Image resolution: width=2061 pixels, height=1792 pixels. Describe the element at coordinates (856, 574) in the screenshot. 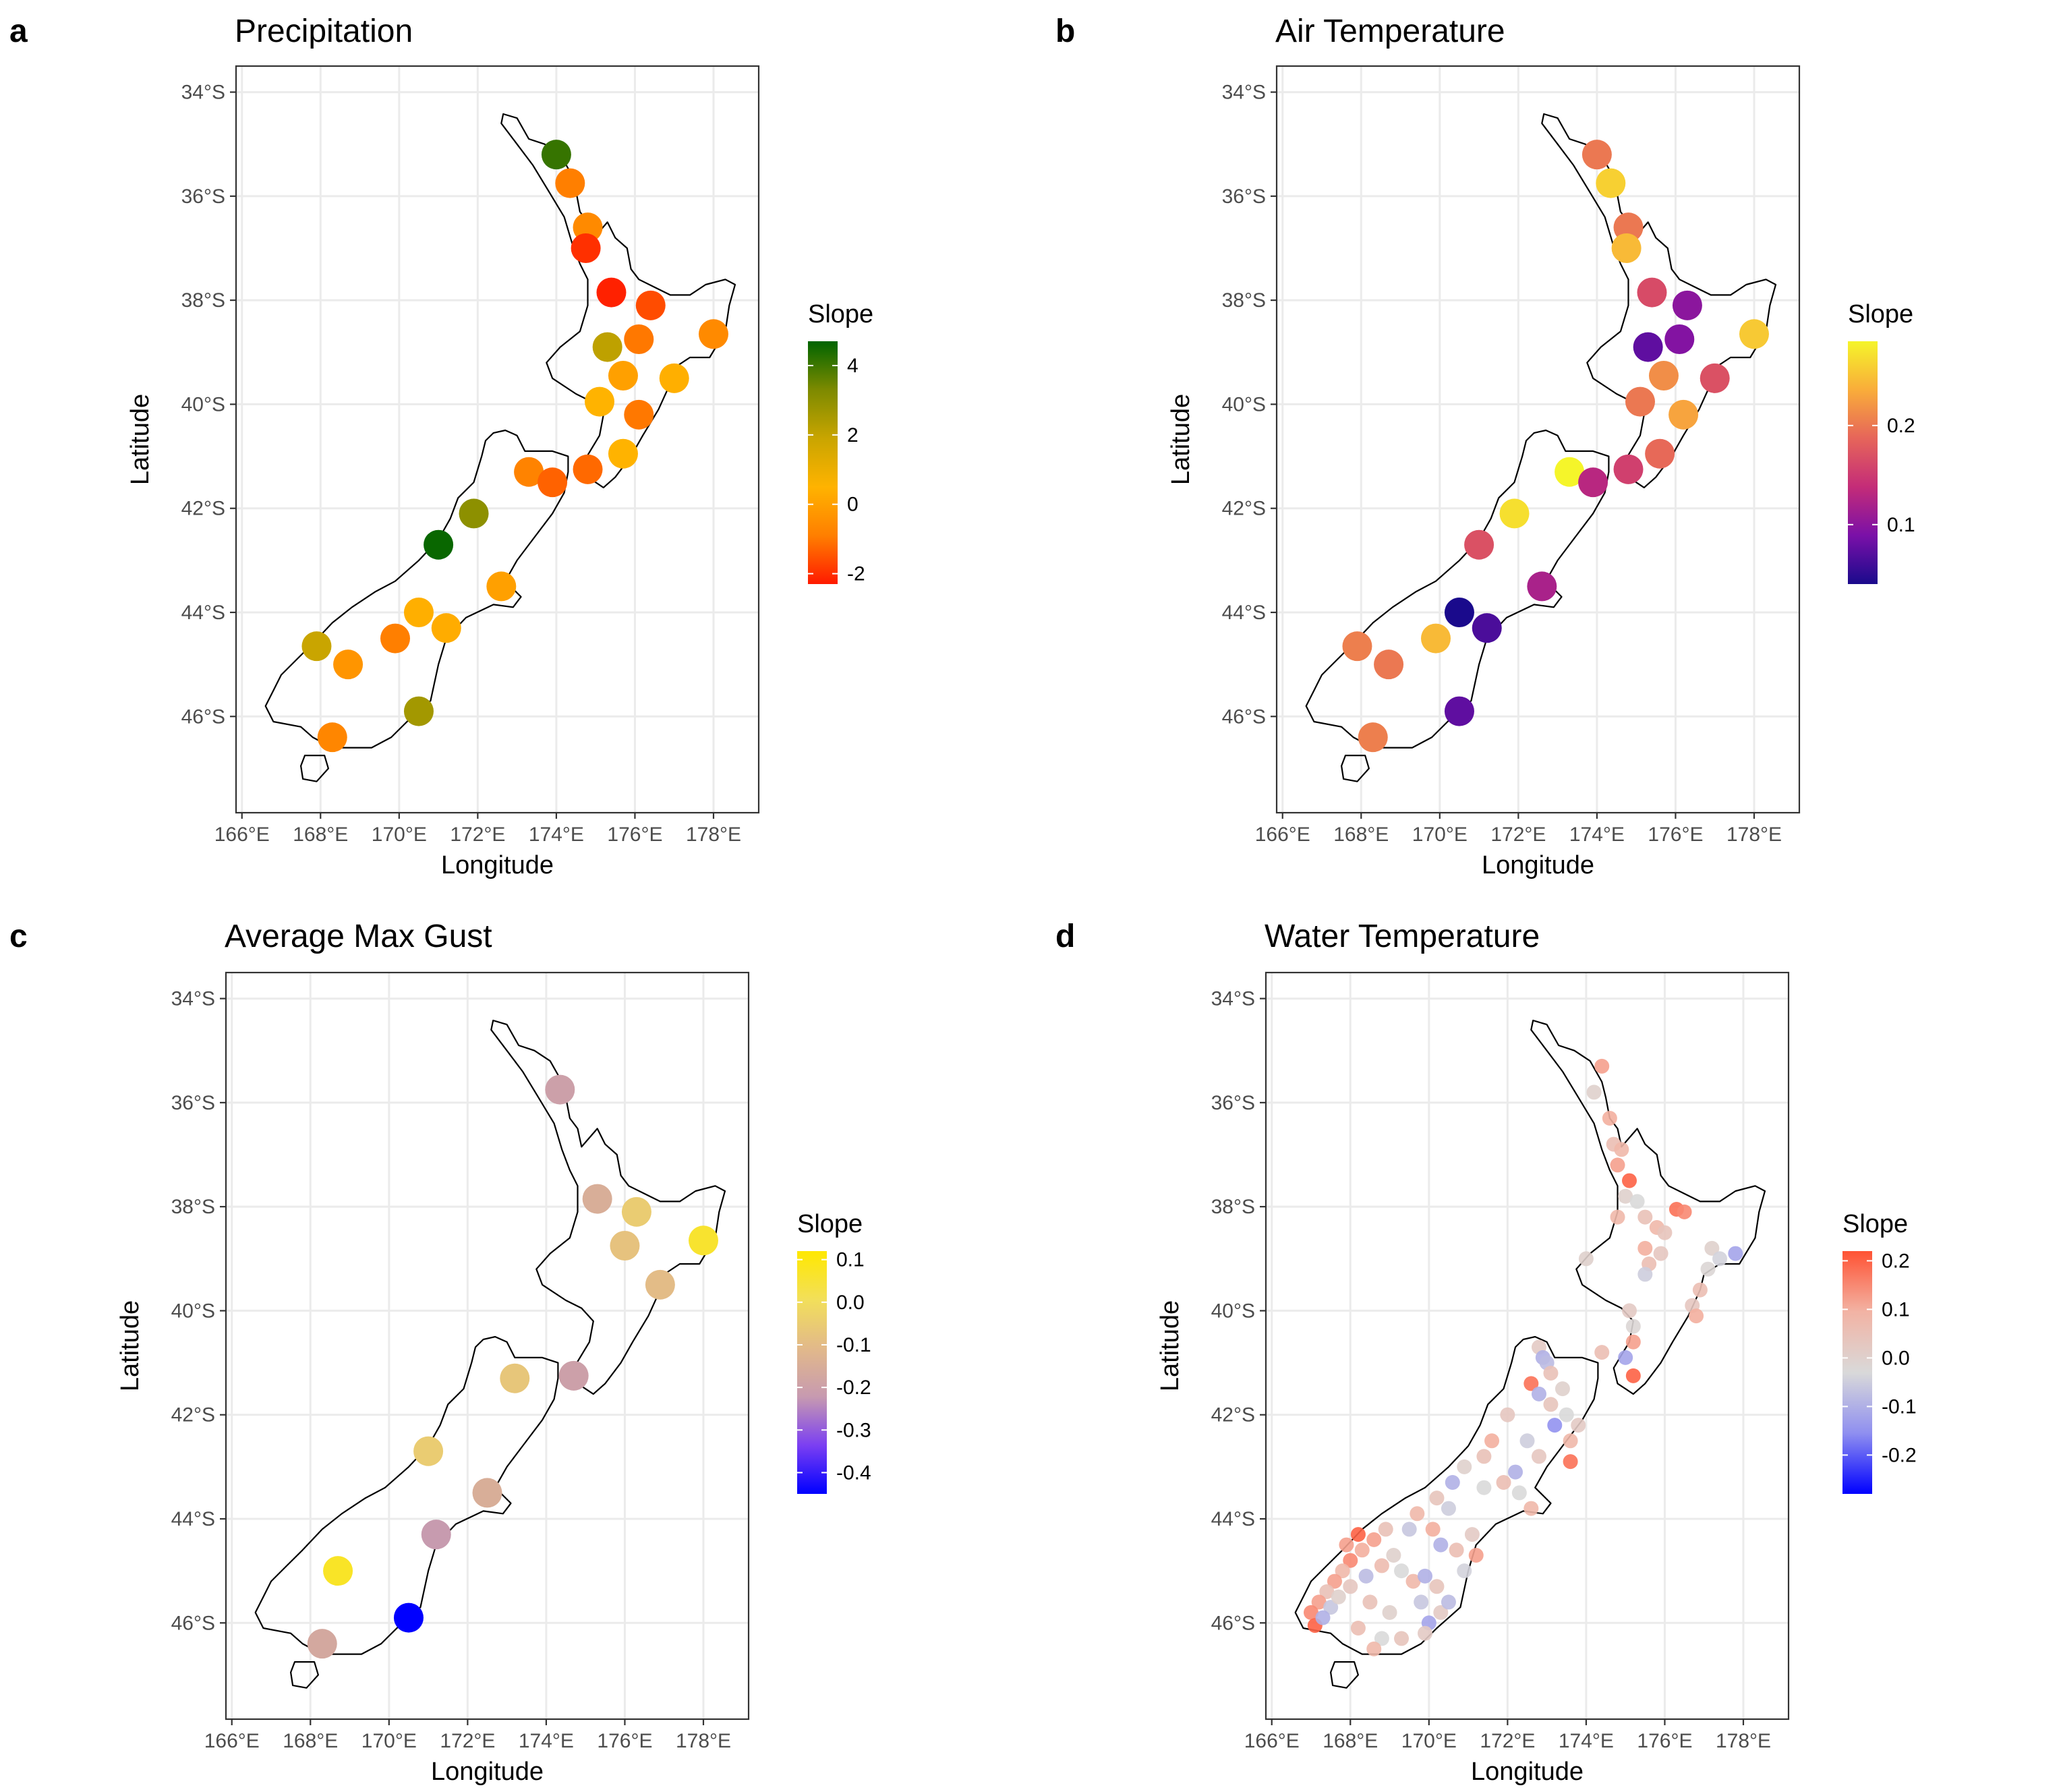

I see `legend-tick-label: -2` at that location.